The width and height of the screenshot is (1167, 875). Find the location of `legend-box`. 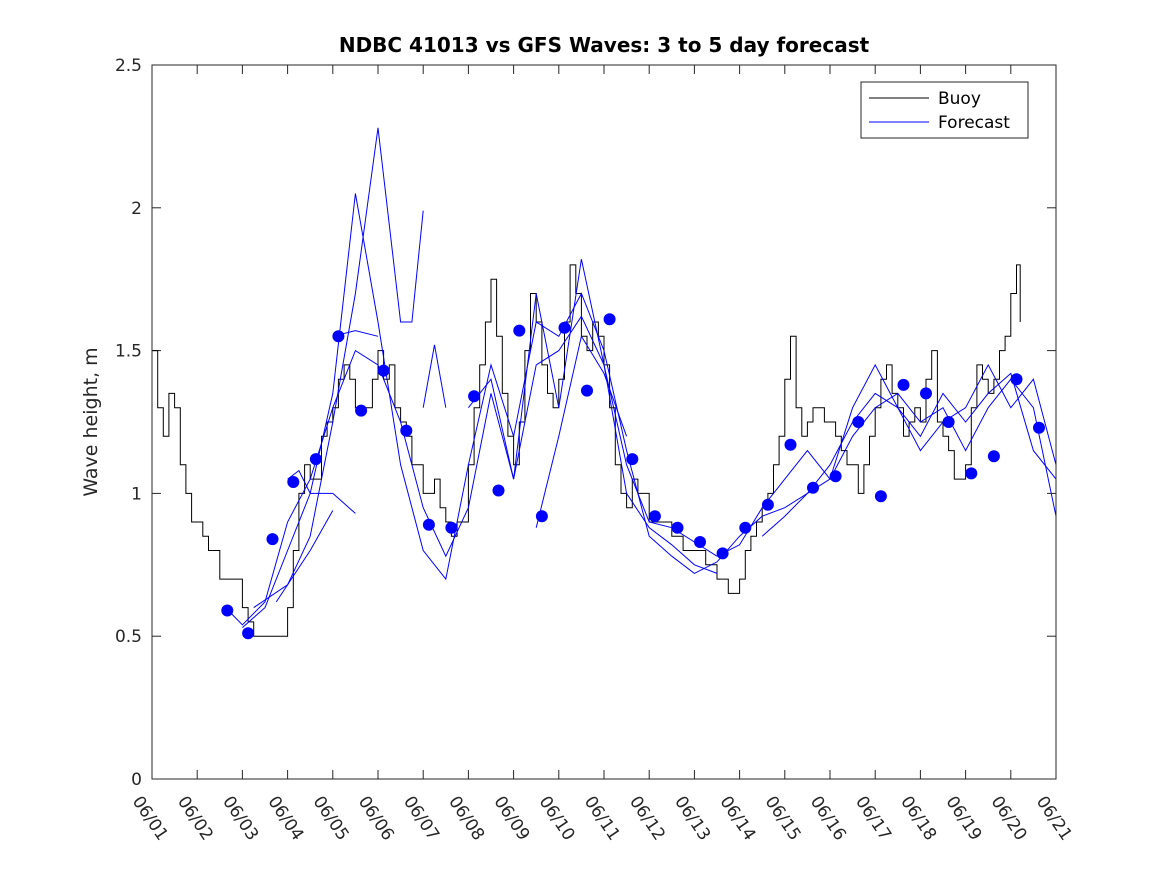

legend-box is located at coordinates (944, 110).